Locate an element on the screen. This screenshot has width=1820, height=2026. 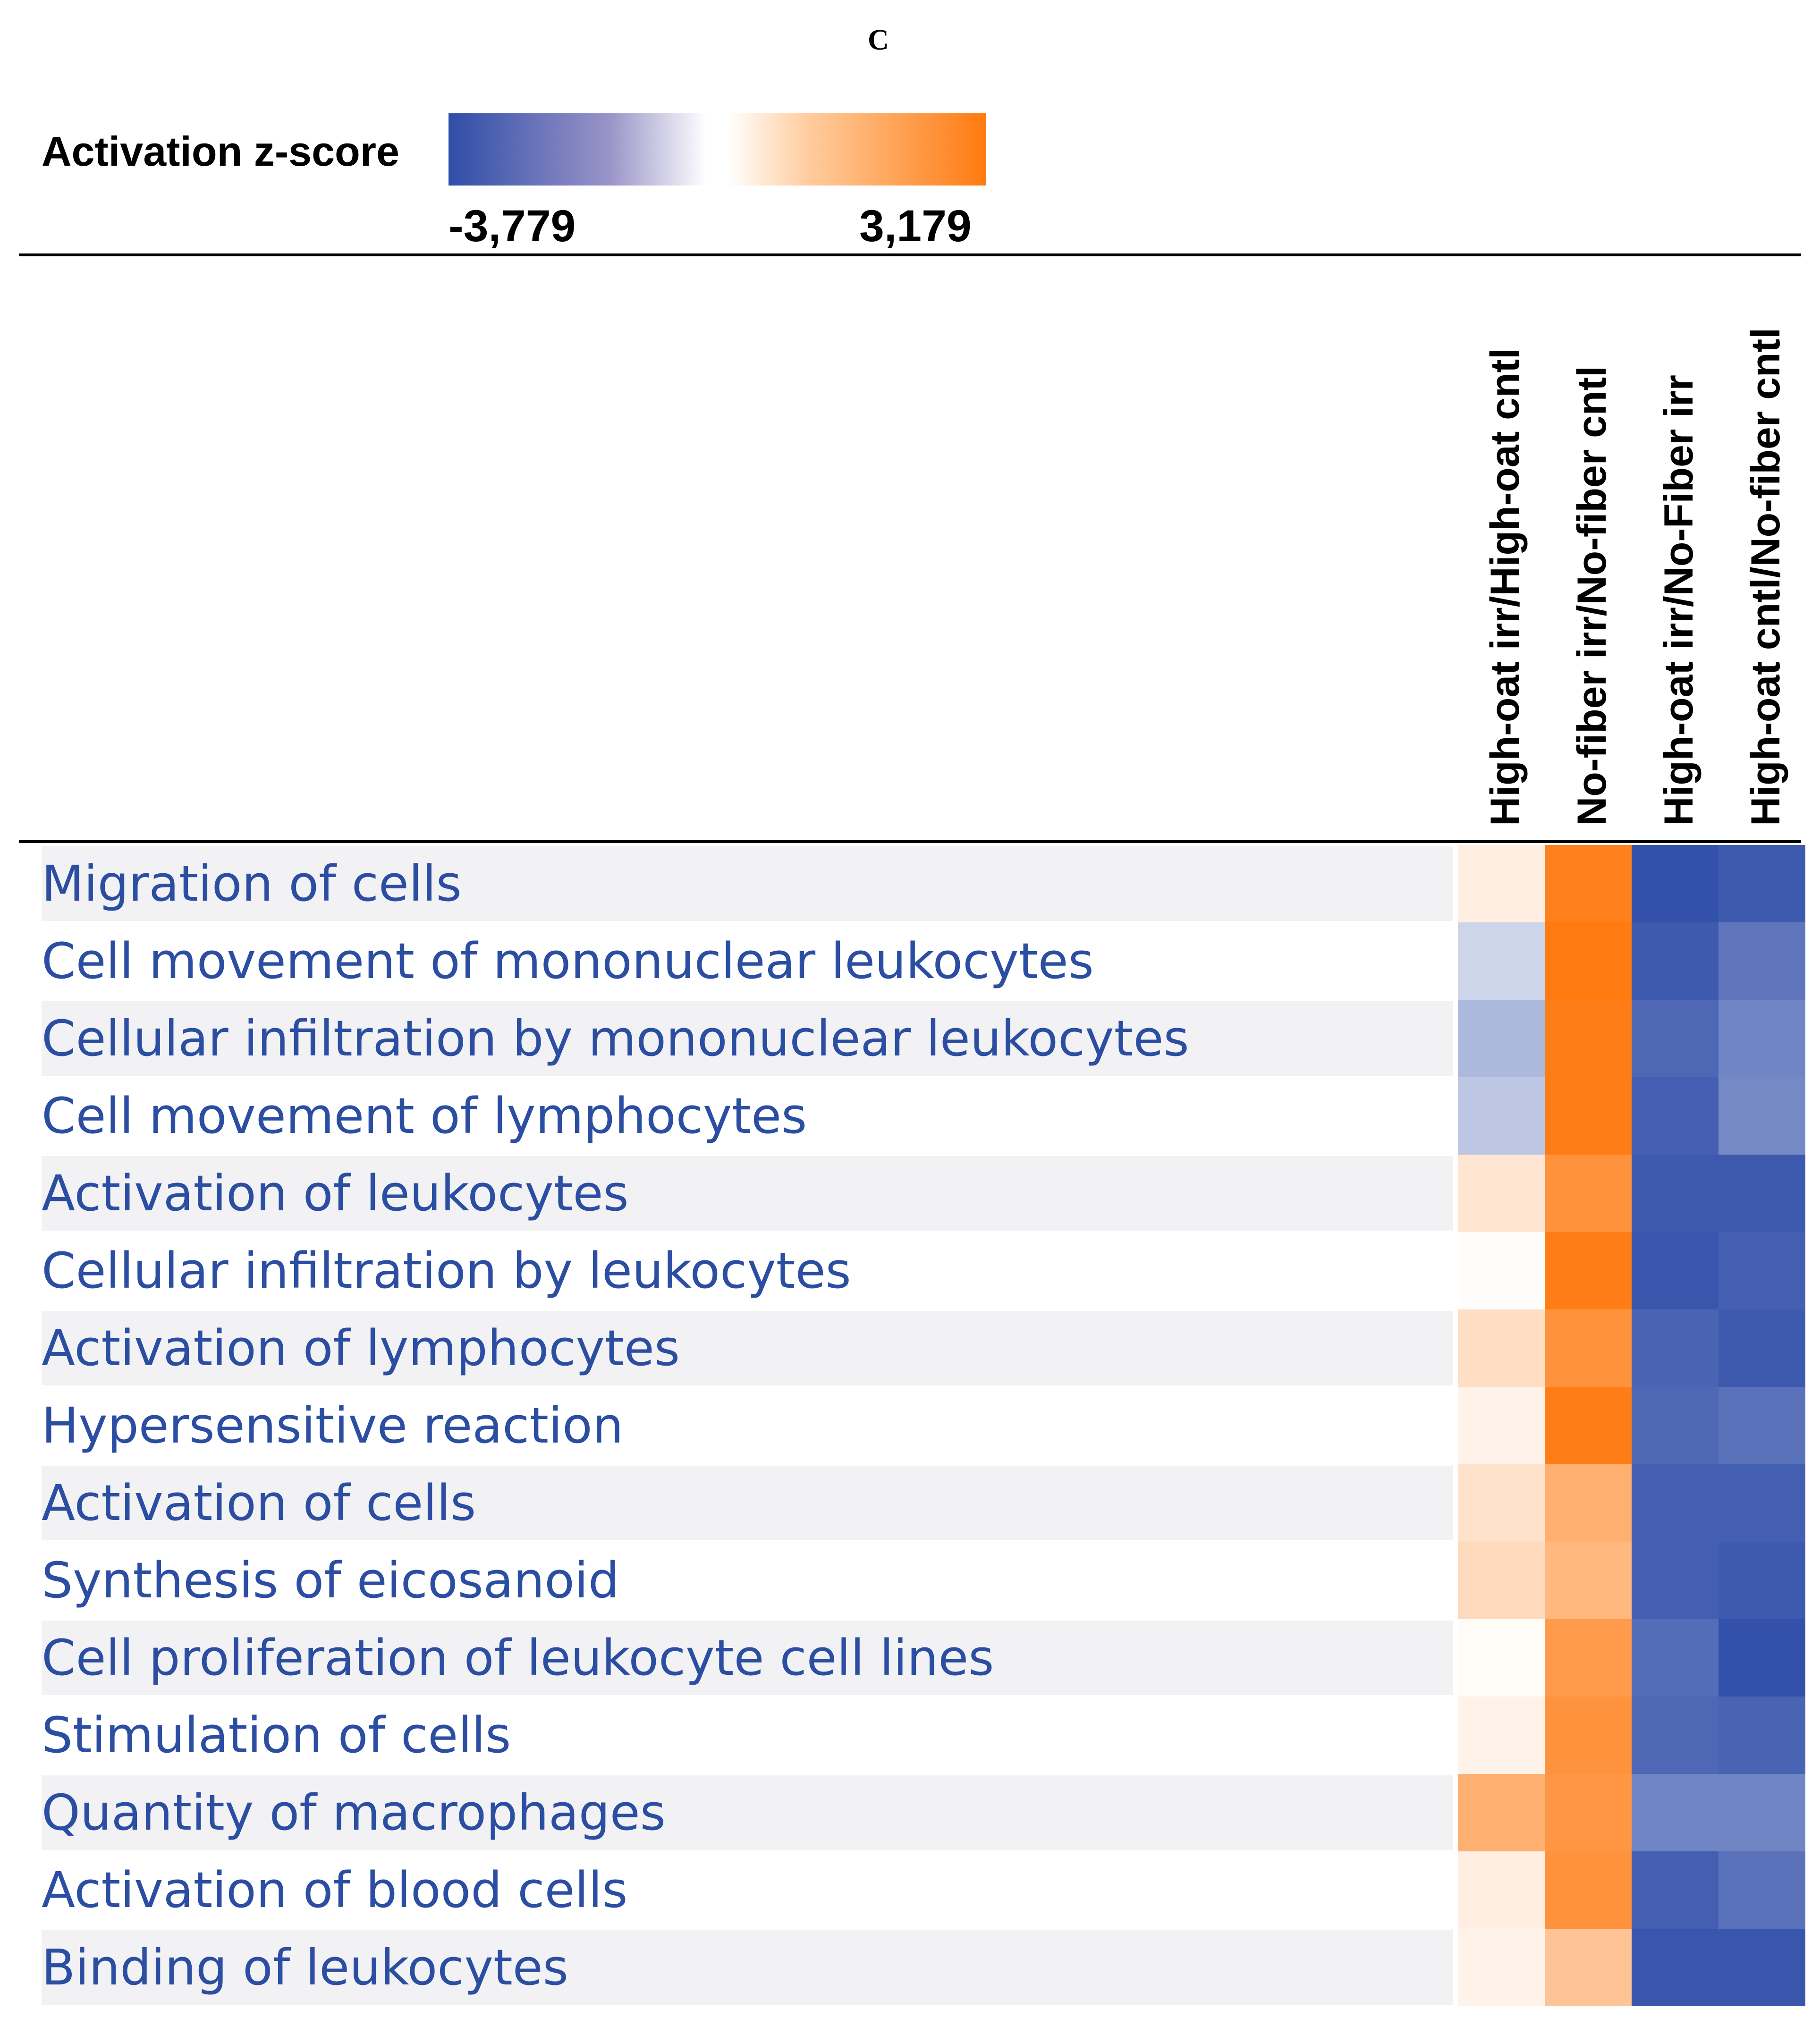
row-label: Hypersensitive reaction is located at coordinates (333, 1425).